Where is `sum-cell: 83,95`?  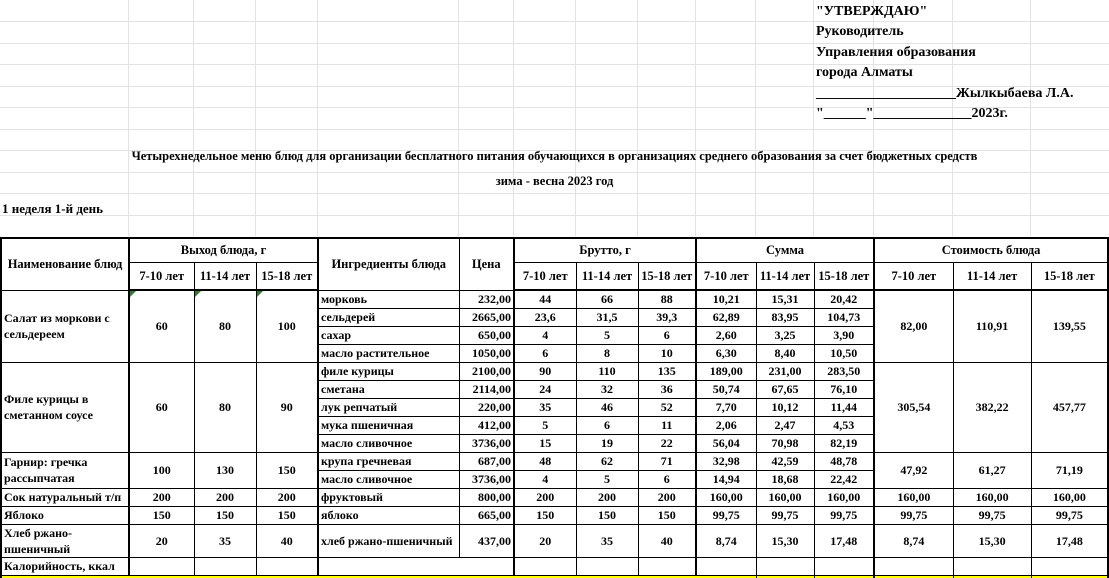 sum-cell: 83,95 is located at coordinates (785, 317).